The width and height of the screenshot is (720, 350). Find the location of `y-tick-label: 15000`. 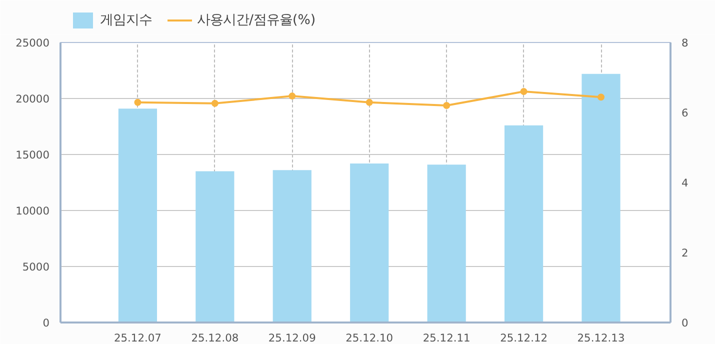

y-tick-label: 15000 is located at coordinates (33, 155).